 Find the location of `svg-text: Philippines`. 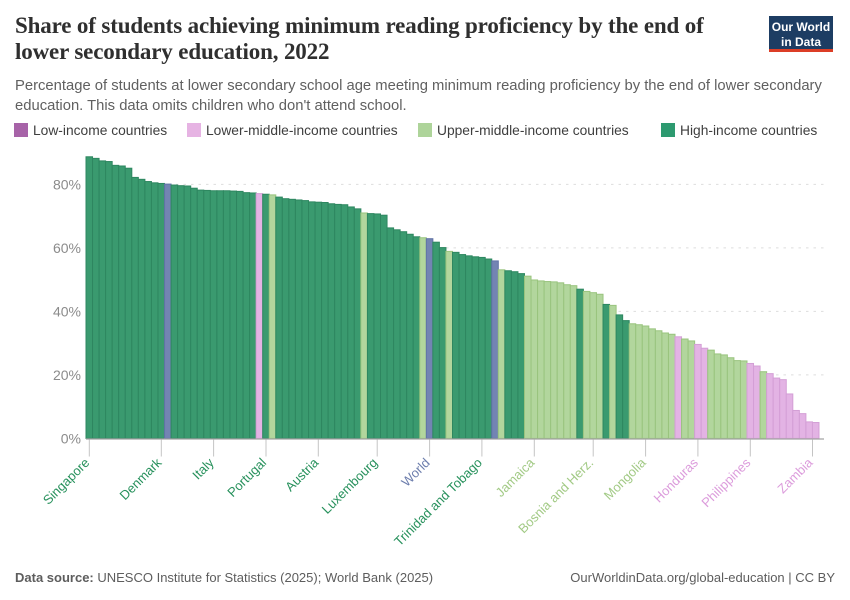

svg-text: Philippines is located at coordinates (725, 482).